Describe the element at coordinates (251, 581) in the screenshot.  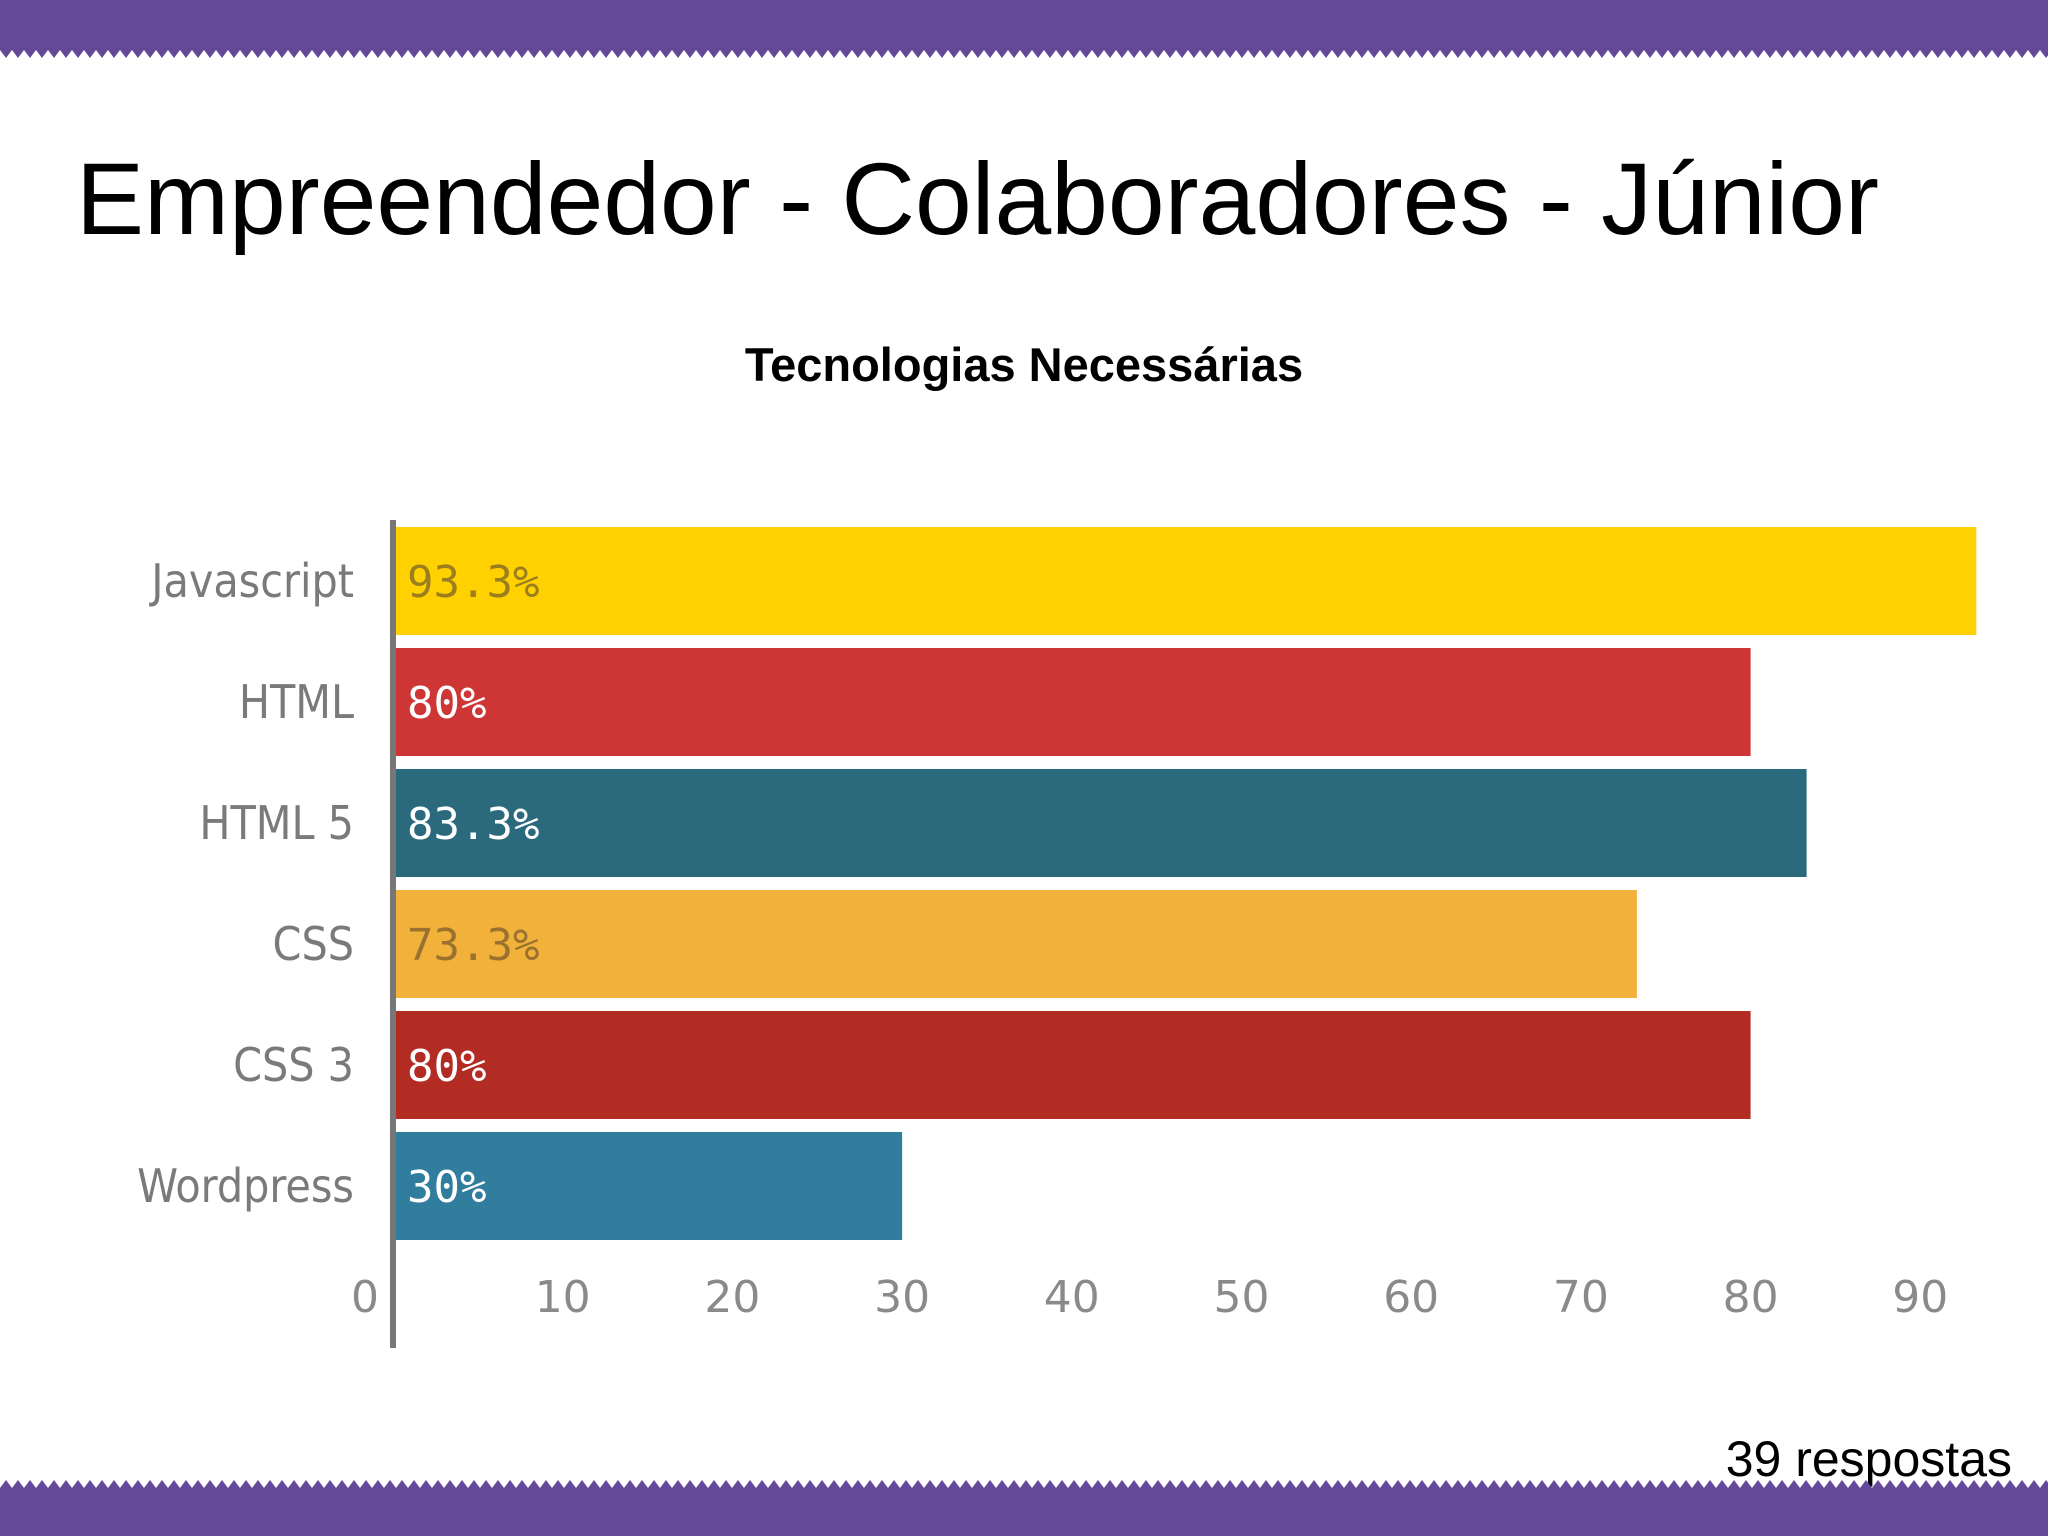
I see `category-label: Javascript` at that location.